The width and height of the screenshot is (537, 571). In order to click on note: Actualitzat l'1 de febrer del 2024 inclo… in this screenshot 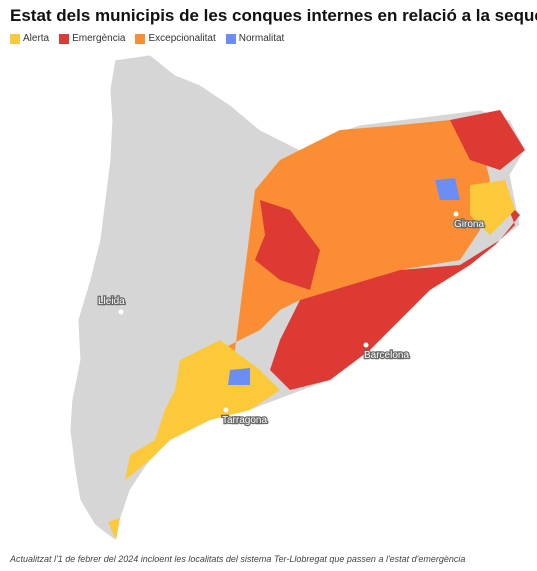, I will do `click(238, 559)`.